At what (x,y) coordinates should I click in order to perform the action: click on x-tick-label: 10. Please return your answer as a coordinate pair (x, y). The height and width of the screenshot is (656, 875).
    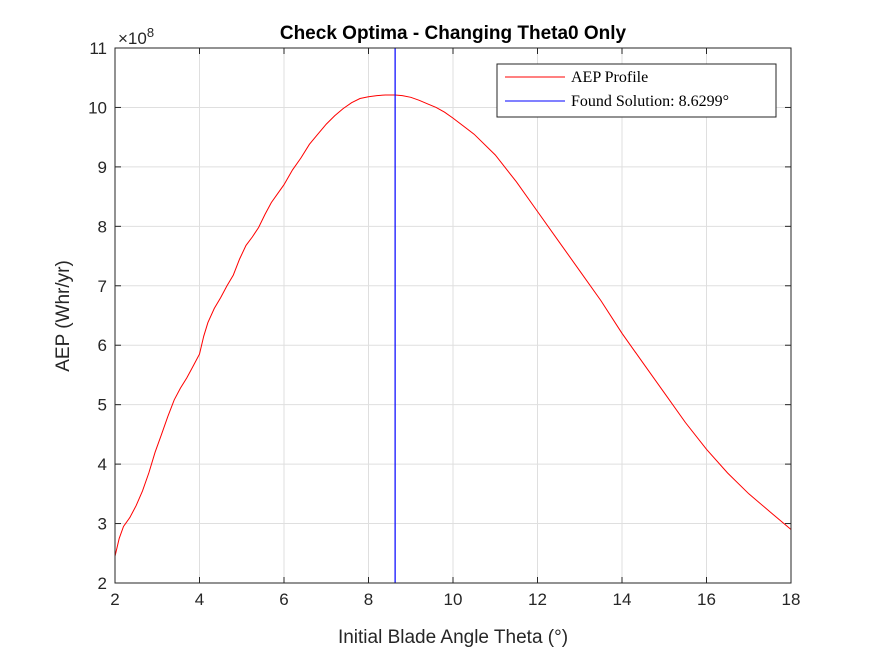
    Looking at the image, I should click on (453, 599).